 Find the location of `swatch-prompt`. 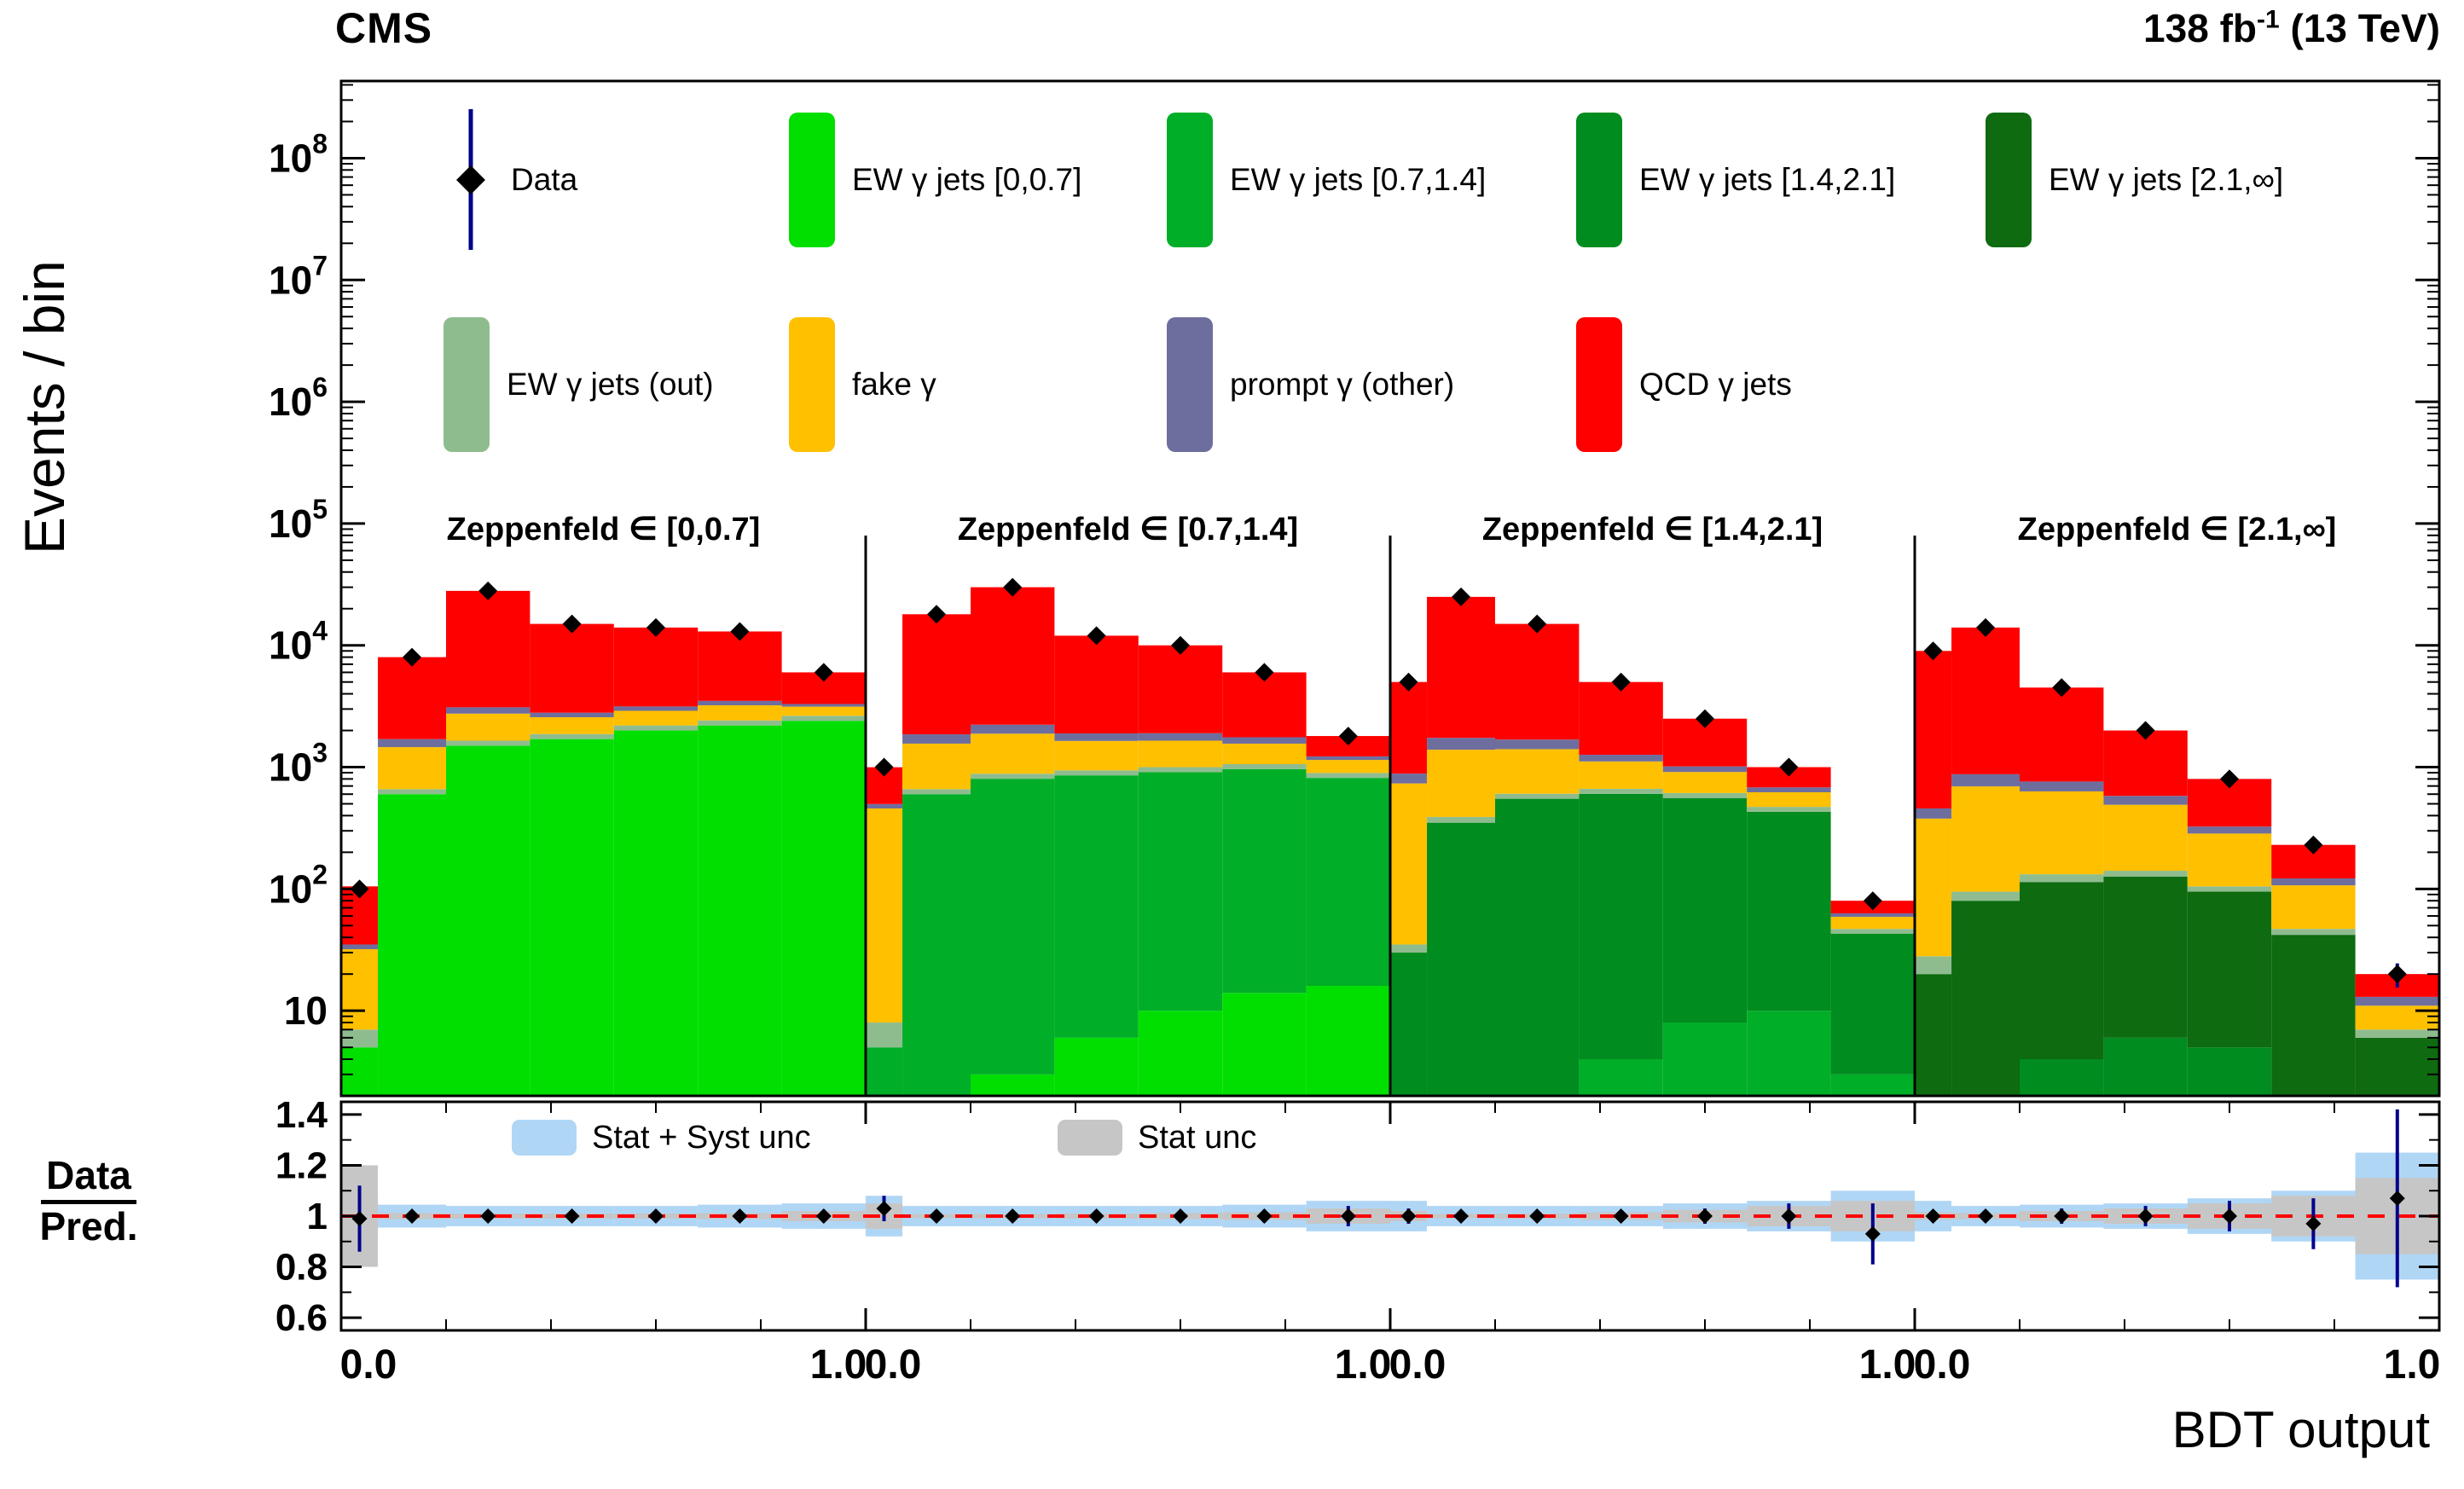

swatch-prompt is located at coordinates (1190, 384).